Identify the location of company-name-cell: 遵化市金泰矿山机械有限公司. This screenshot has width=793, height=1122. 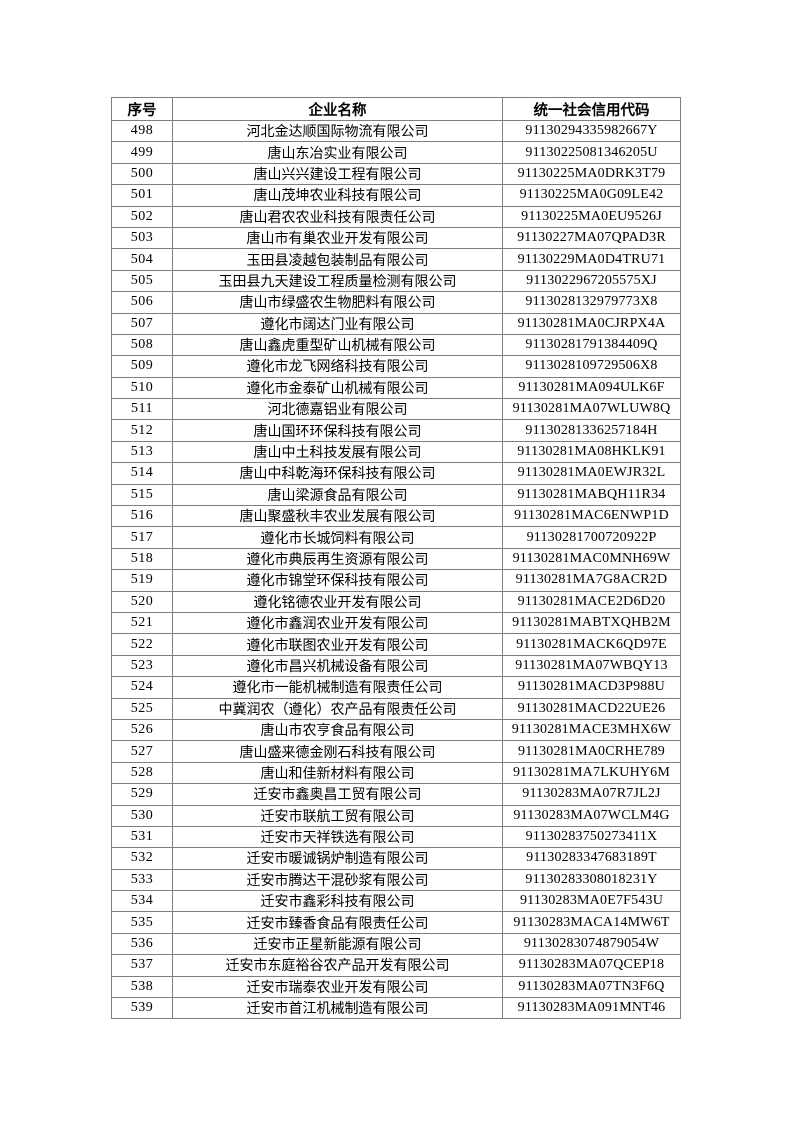
(337, 388).